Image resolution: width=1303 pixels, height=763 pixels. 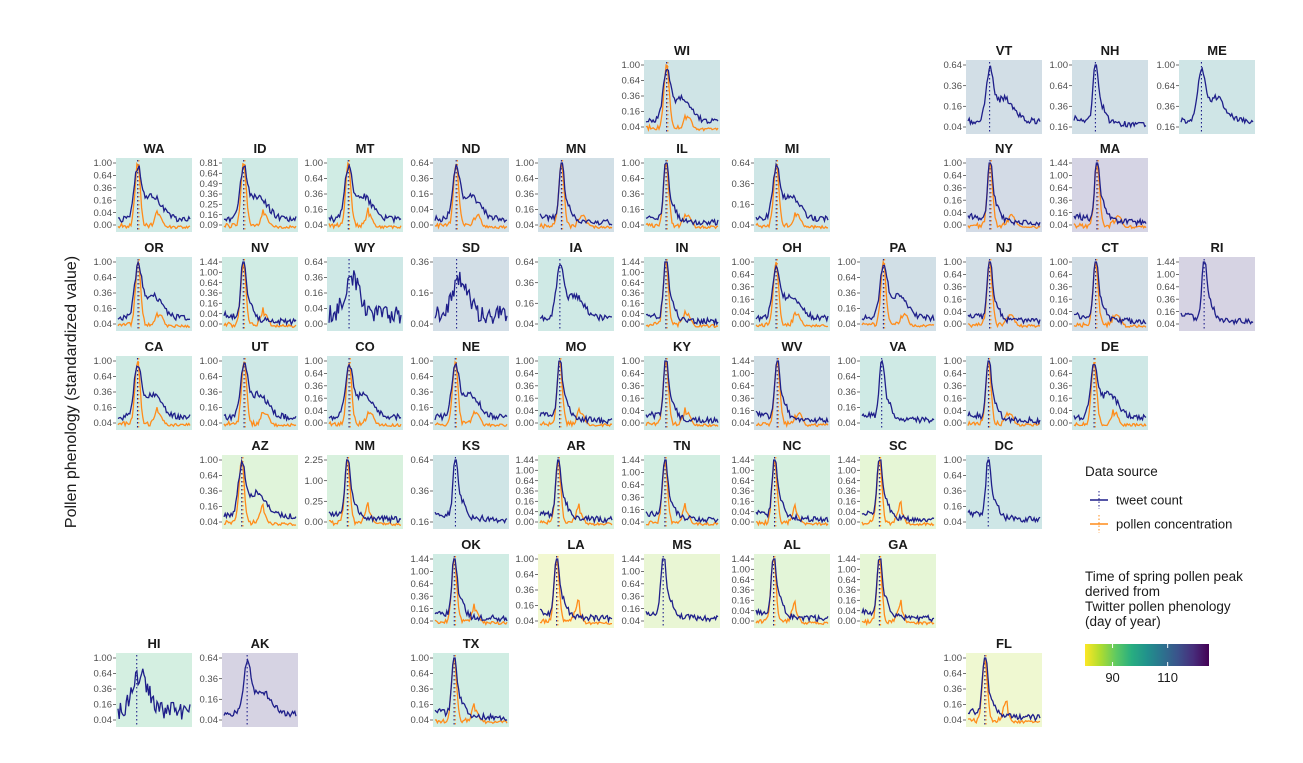 I want to click on panel-title: MI, so click(x=792, y=148).